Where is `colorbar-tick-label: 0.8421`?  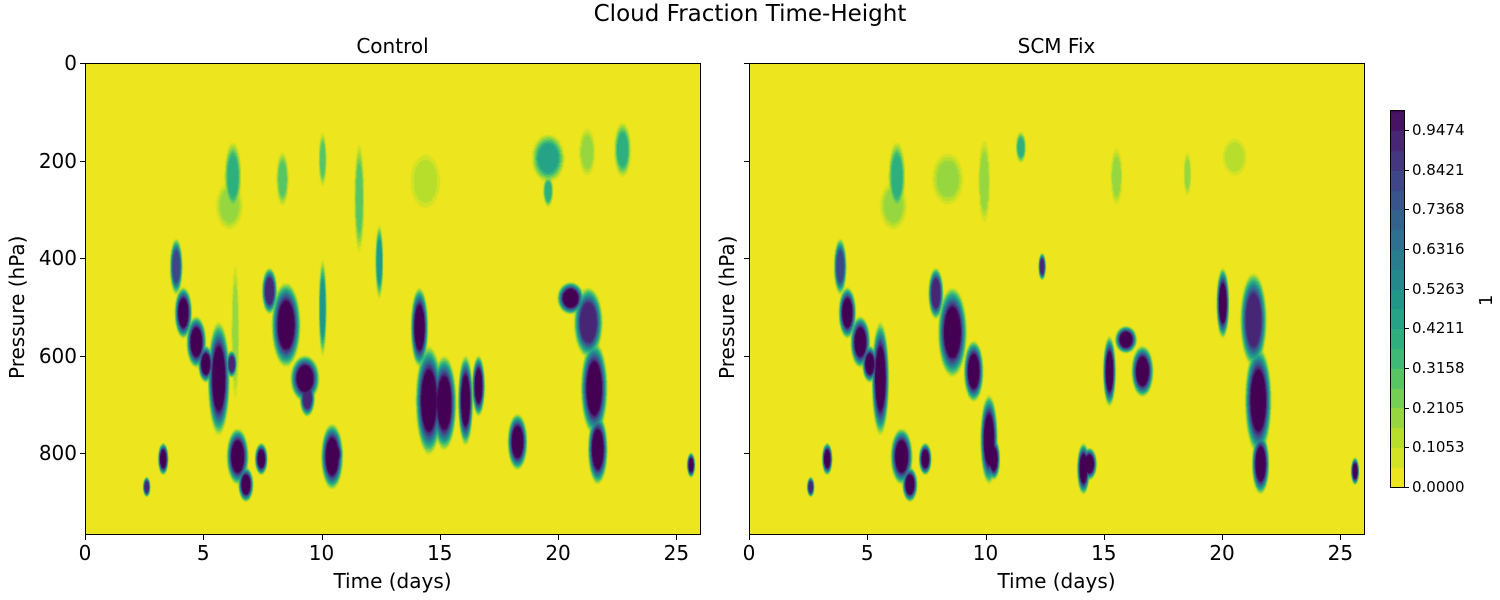 colorbar-tick-label: 0.8421 is located at coordinates (1438, 169).